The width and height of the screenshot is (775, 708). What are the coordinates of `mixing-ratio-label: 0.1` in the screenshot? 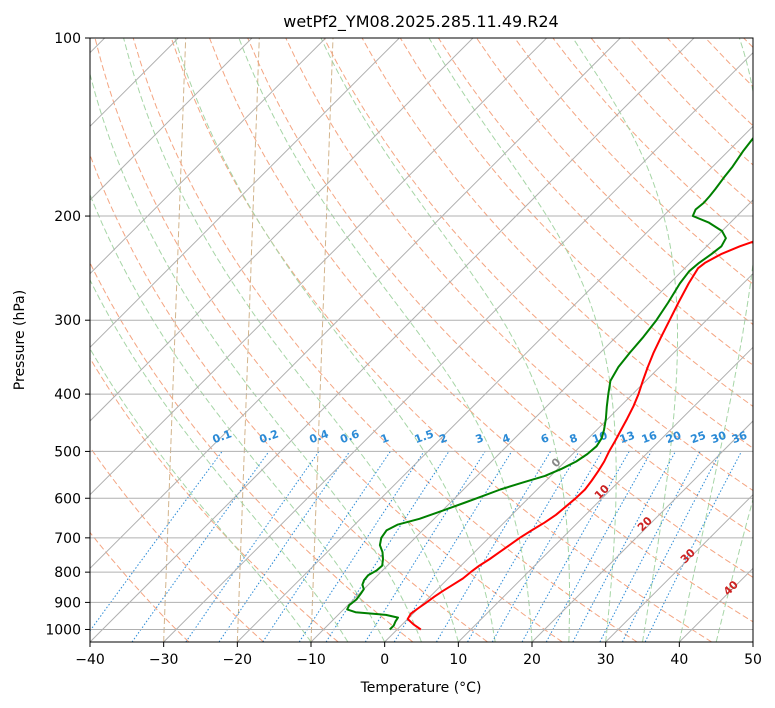 It's located at (222, 436).